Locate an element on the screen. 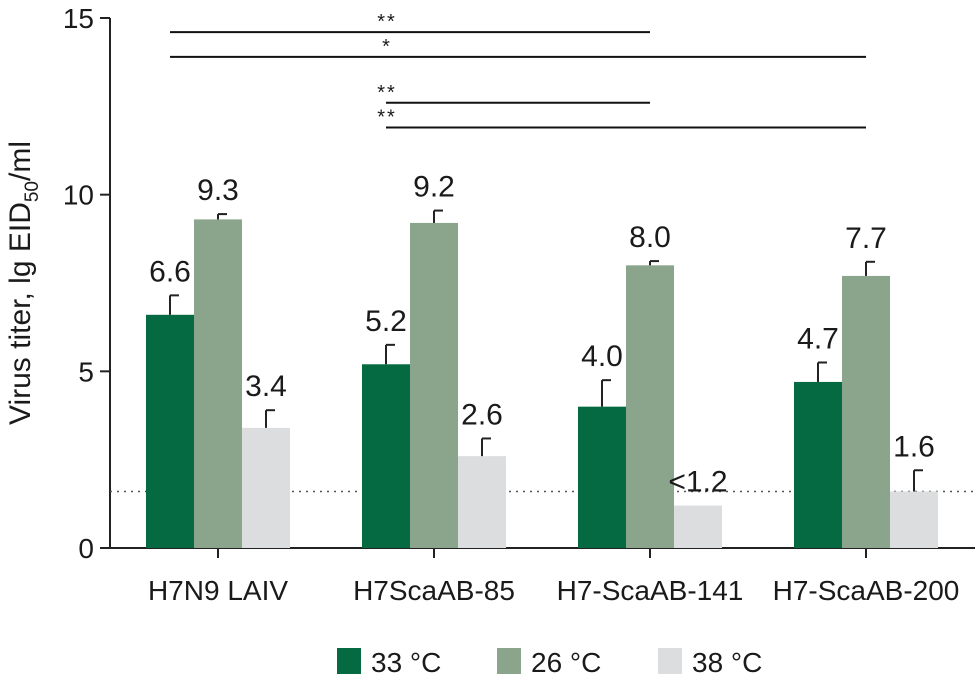  y-tick-label: 0 is located at coordinates (86, 548).